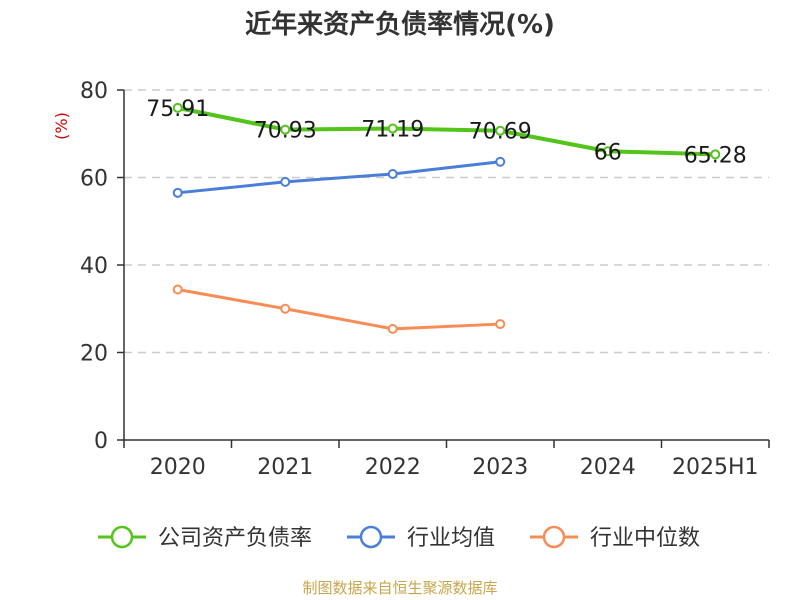  I want to click on legend-item: 行业均值, so click(421, 538).